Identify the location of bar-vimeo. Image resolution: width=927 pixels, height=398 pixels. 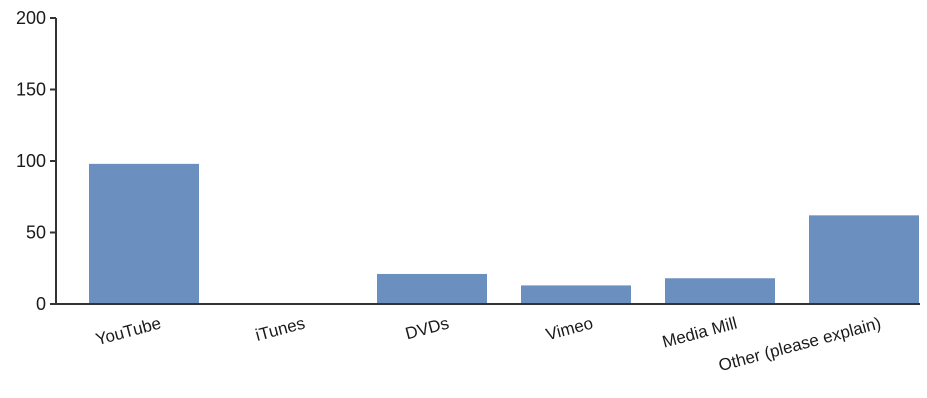
(576, 294).